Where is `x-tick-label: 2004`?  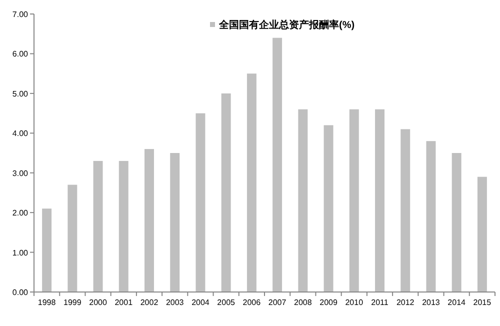
x-tick-label: 2004 is located at coordinates (201, 302).